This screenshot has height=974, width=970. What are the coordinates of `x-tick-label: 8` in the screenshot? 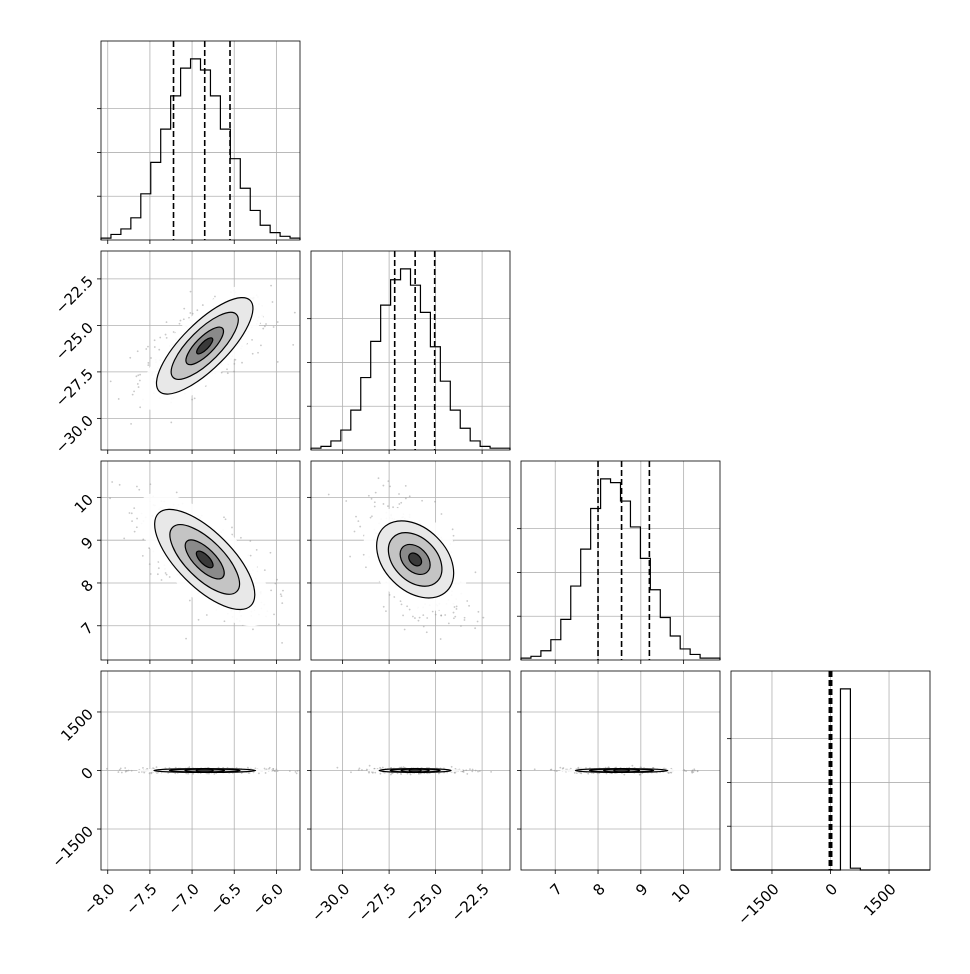 It's located at (598, 889).